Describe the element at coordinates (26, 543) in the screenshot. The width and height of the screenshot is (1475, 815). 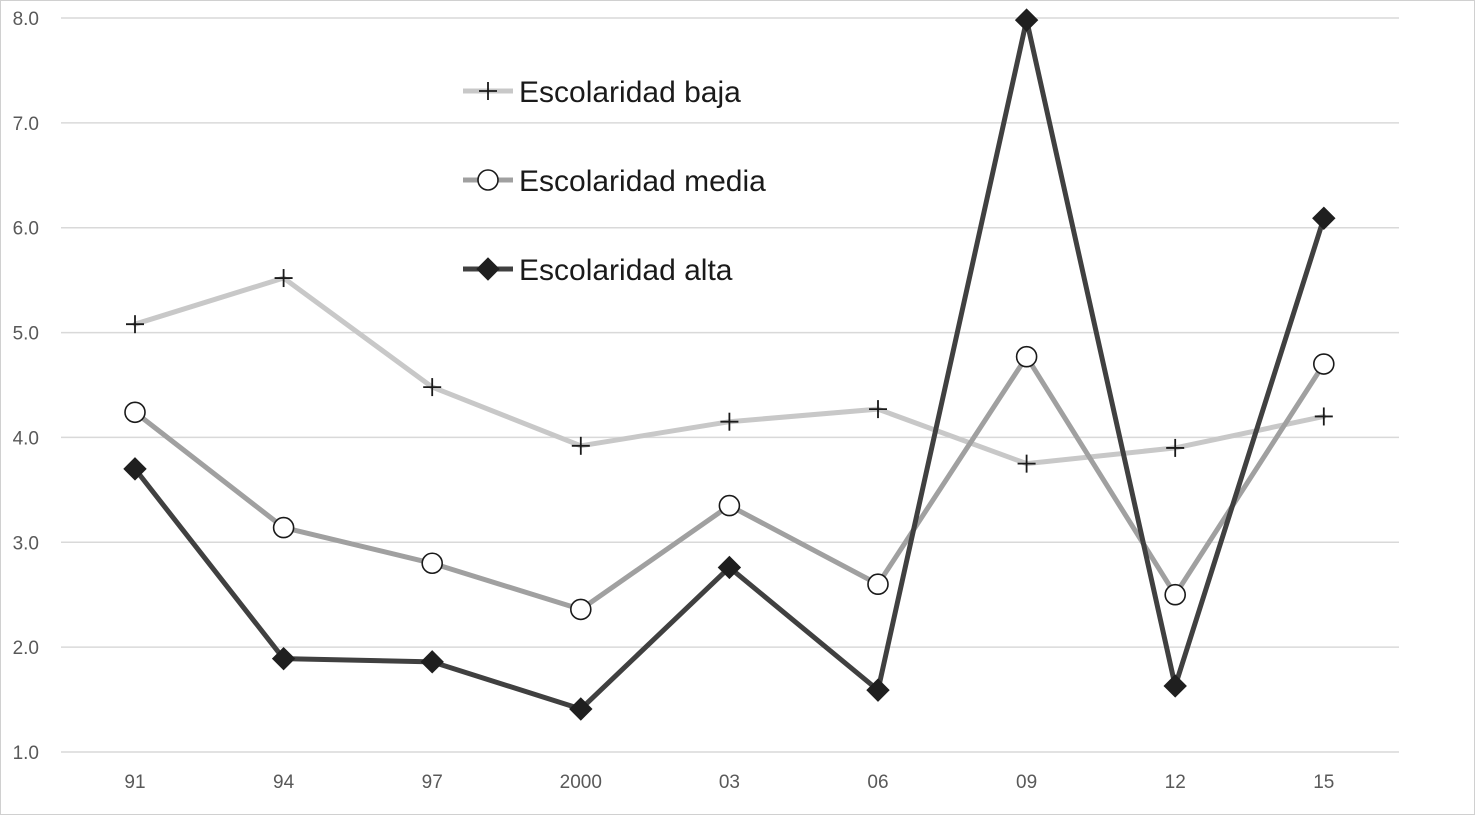
I see `y-tick-label: 3.0` at that location.